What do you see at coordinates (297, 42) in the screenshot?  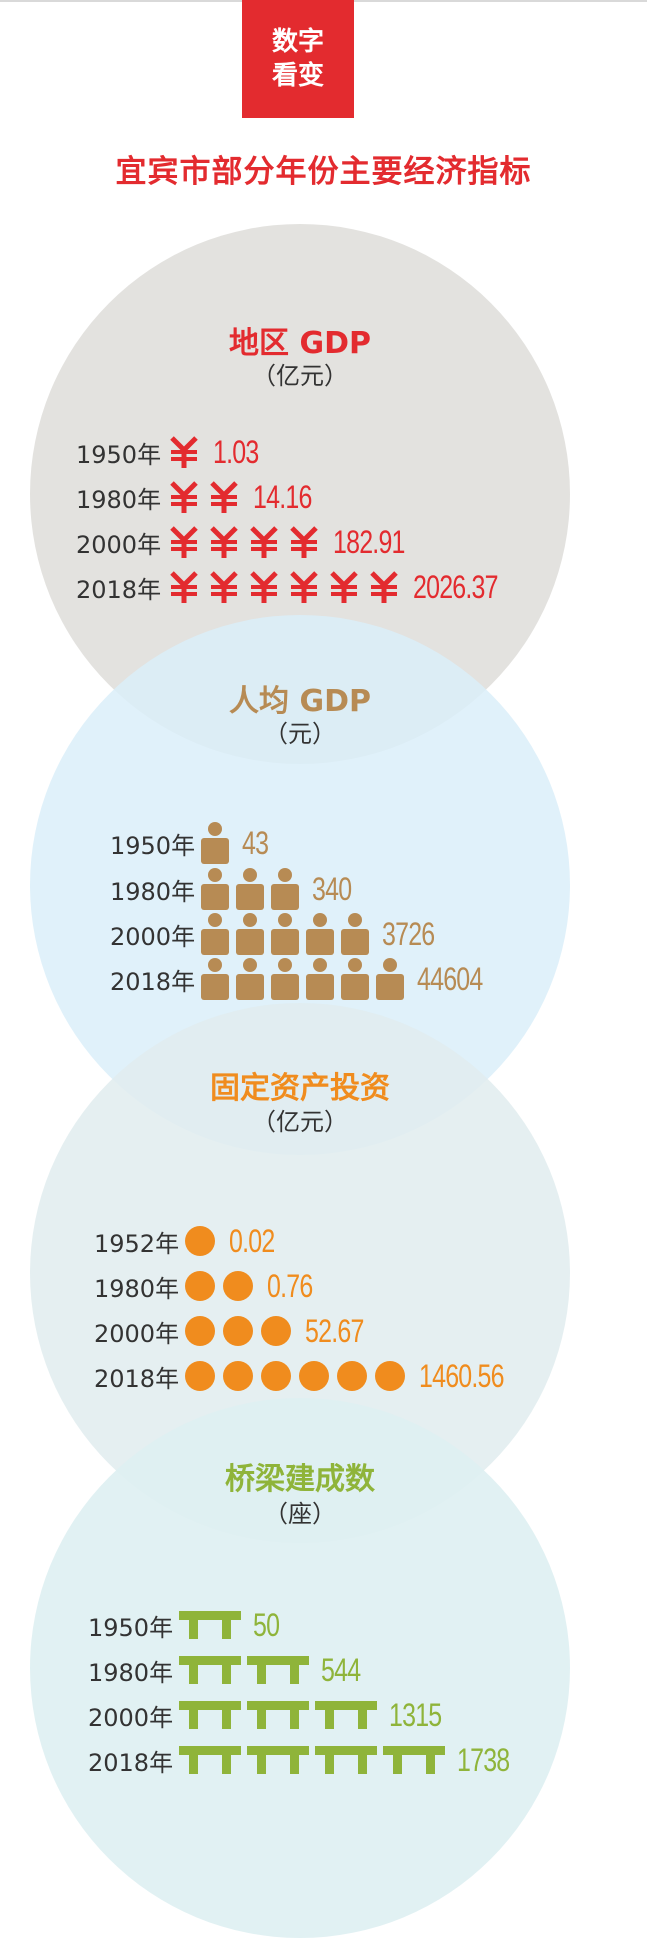 I see `badge-line-1: 数字` at bounding box center [297, 42].